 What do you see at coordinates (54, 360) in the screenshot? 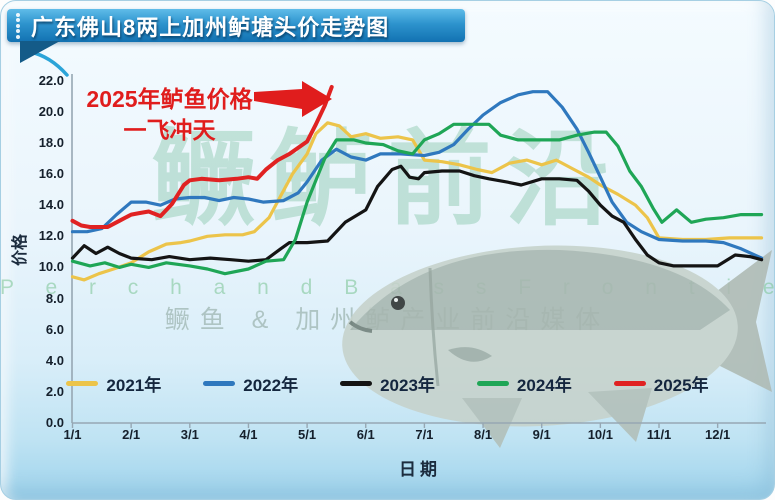
I see `y-tick-label: 4.0` at bounding box center [54, 360].